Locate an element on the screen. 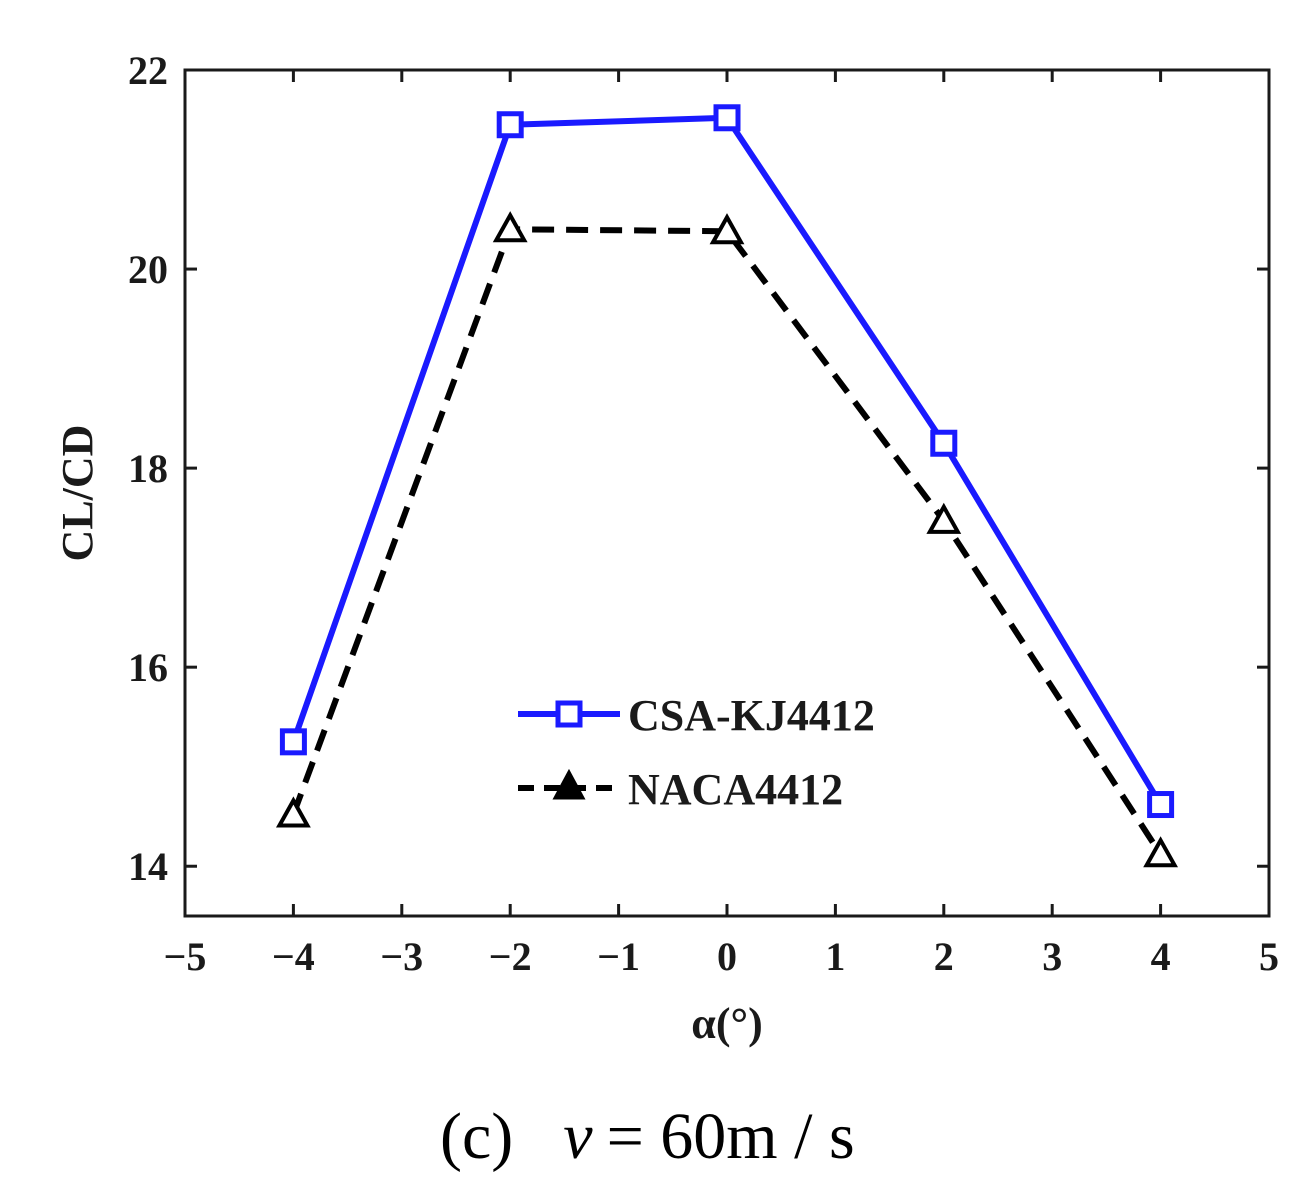  legend-label-csa-kj4412: CSA-KJ4412 is located at coordinates (751, 715).